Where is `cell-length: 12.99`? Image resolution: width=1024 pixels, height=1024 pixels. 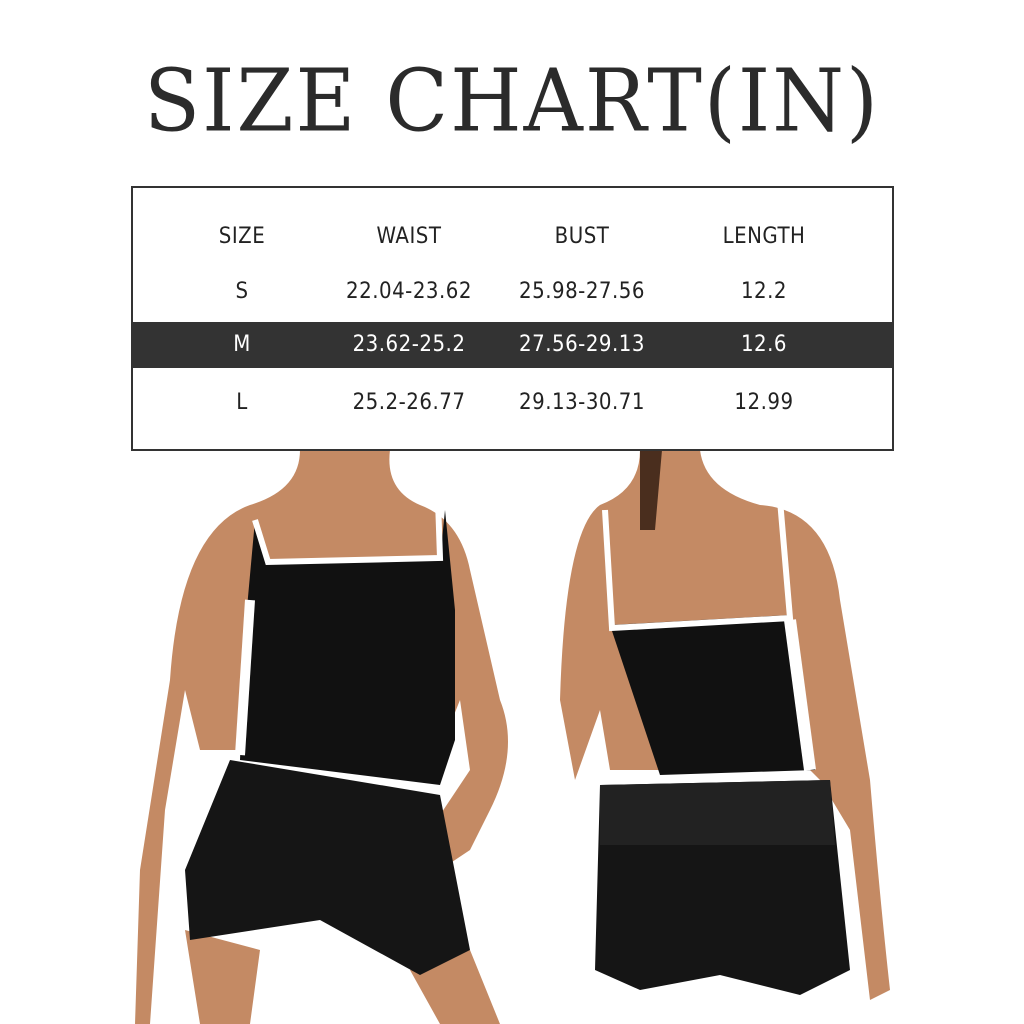
cell-length: 12.99 is located at coordinates (764, 402).